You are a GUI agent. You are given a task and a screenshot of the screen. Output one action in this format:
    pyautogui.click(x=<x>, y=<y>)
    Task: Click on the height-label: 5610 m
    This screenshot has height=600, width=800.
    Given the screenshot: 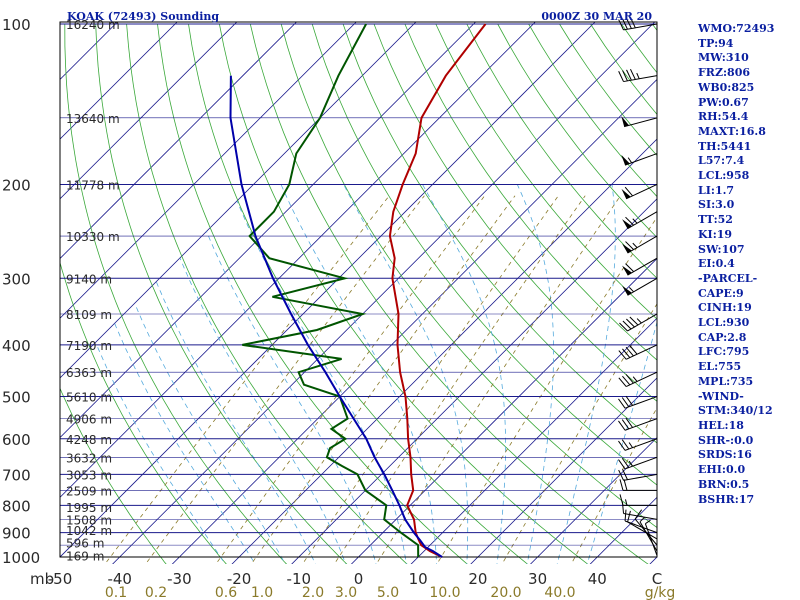 What is the action you would take?
    pyautogui.click(x=89, y=398)
    